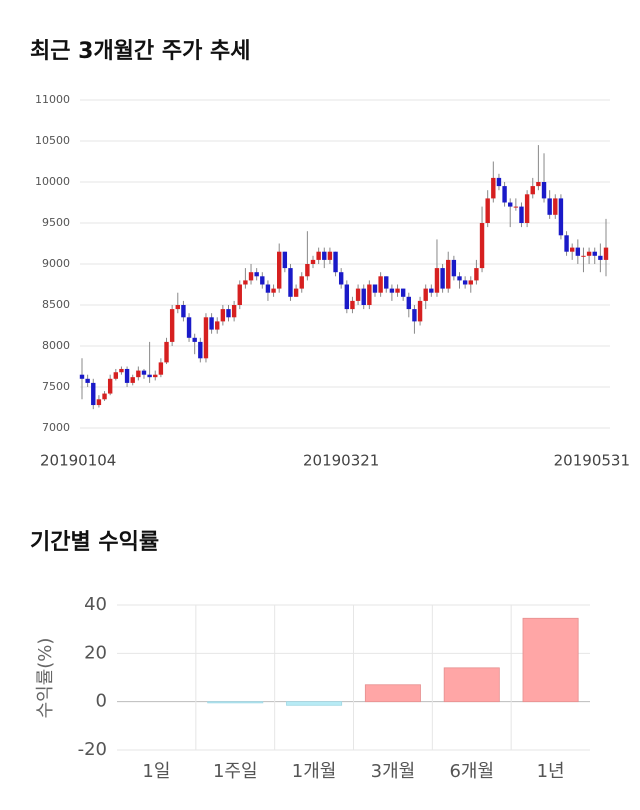 The width and height of the screenshot is (640, 810). Describe the element at coordinates (52, 181) in the screenshot. I see `y-tick-label: 10000` at that location.